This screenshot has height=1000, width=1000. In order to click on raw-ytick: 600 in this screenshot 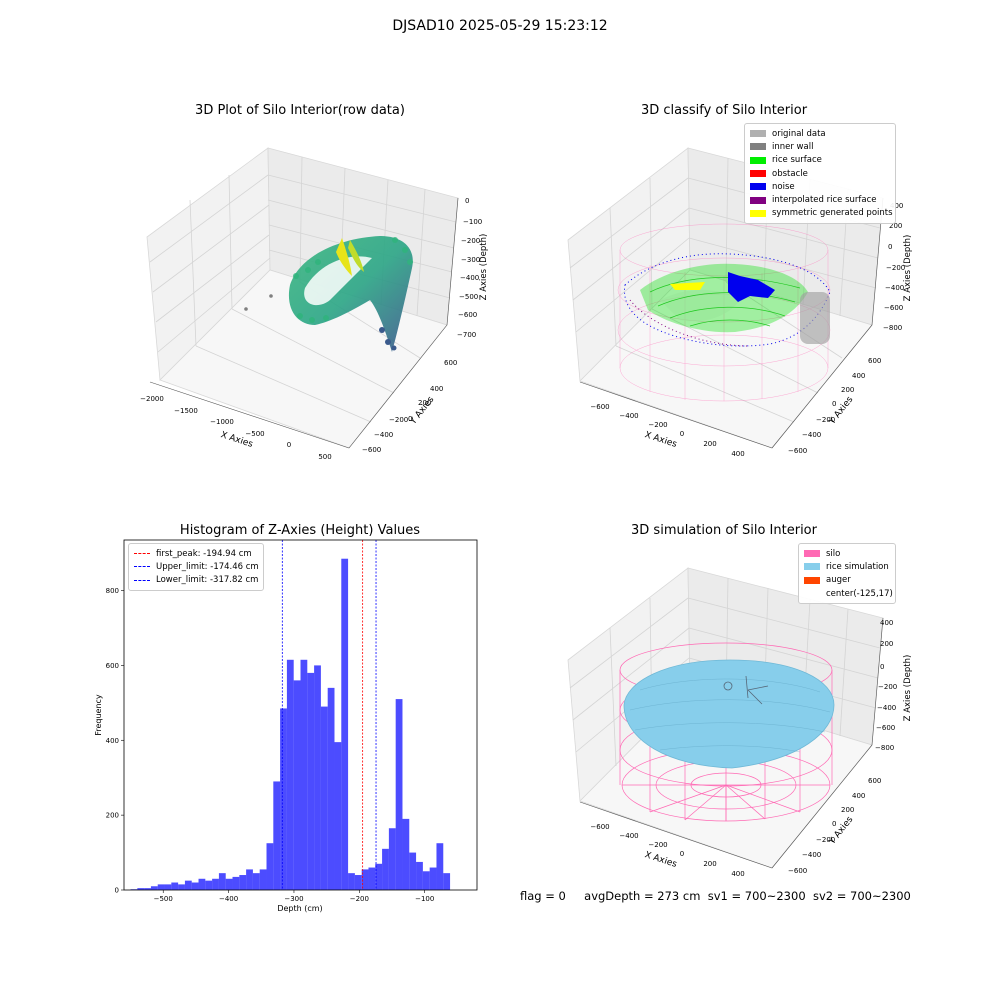, I will do `click(450, 363)`.